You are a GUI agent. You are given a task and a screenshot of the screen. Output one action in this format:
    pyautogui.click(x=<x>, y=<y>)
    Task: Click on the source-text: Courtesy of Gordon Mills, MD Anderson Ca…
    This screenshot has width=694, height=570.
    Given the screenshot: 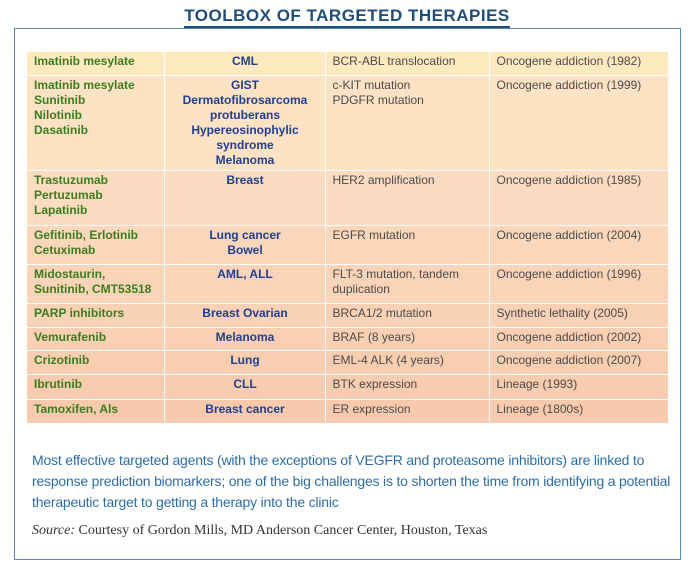 What is the action you would take?
    pyautogui.click(x=283, y=530)
    